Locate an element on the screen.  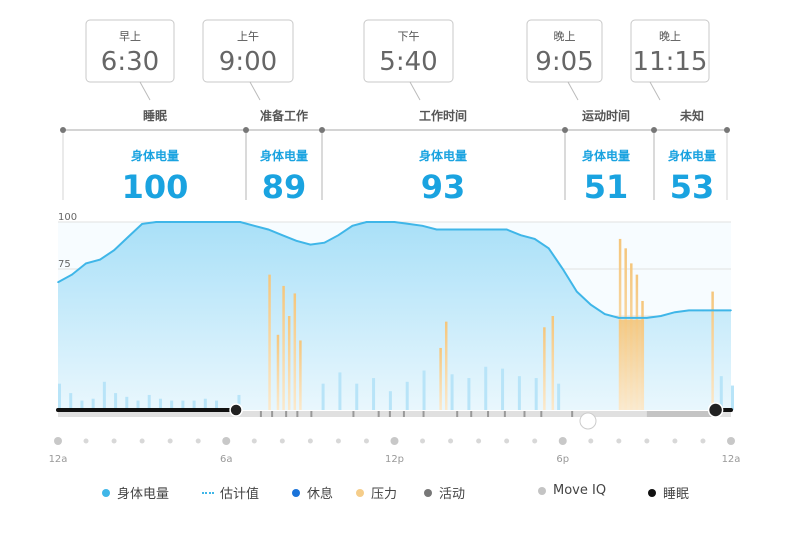
callout-pointer is located at coordinates (655, 91).